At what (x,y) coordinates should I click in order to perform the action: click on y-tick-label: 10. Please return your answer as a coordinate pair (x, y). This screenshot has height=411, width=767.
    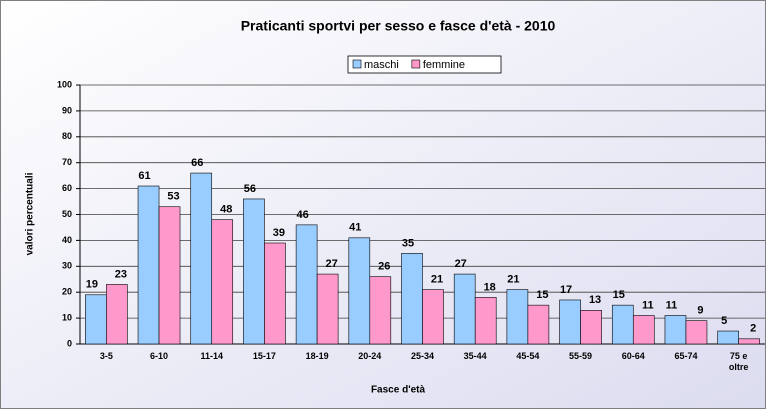
    Looking at the image, I should click on (67, 317).